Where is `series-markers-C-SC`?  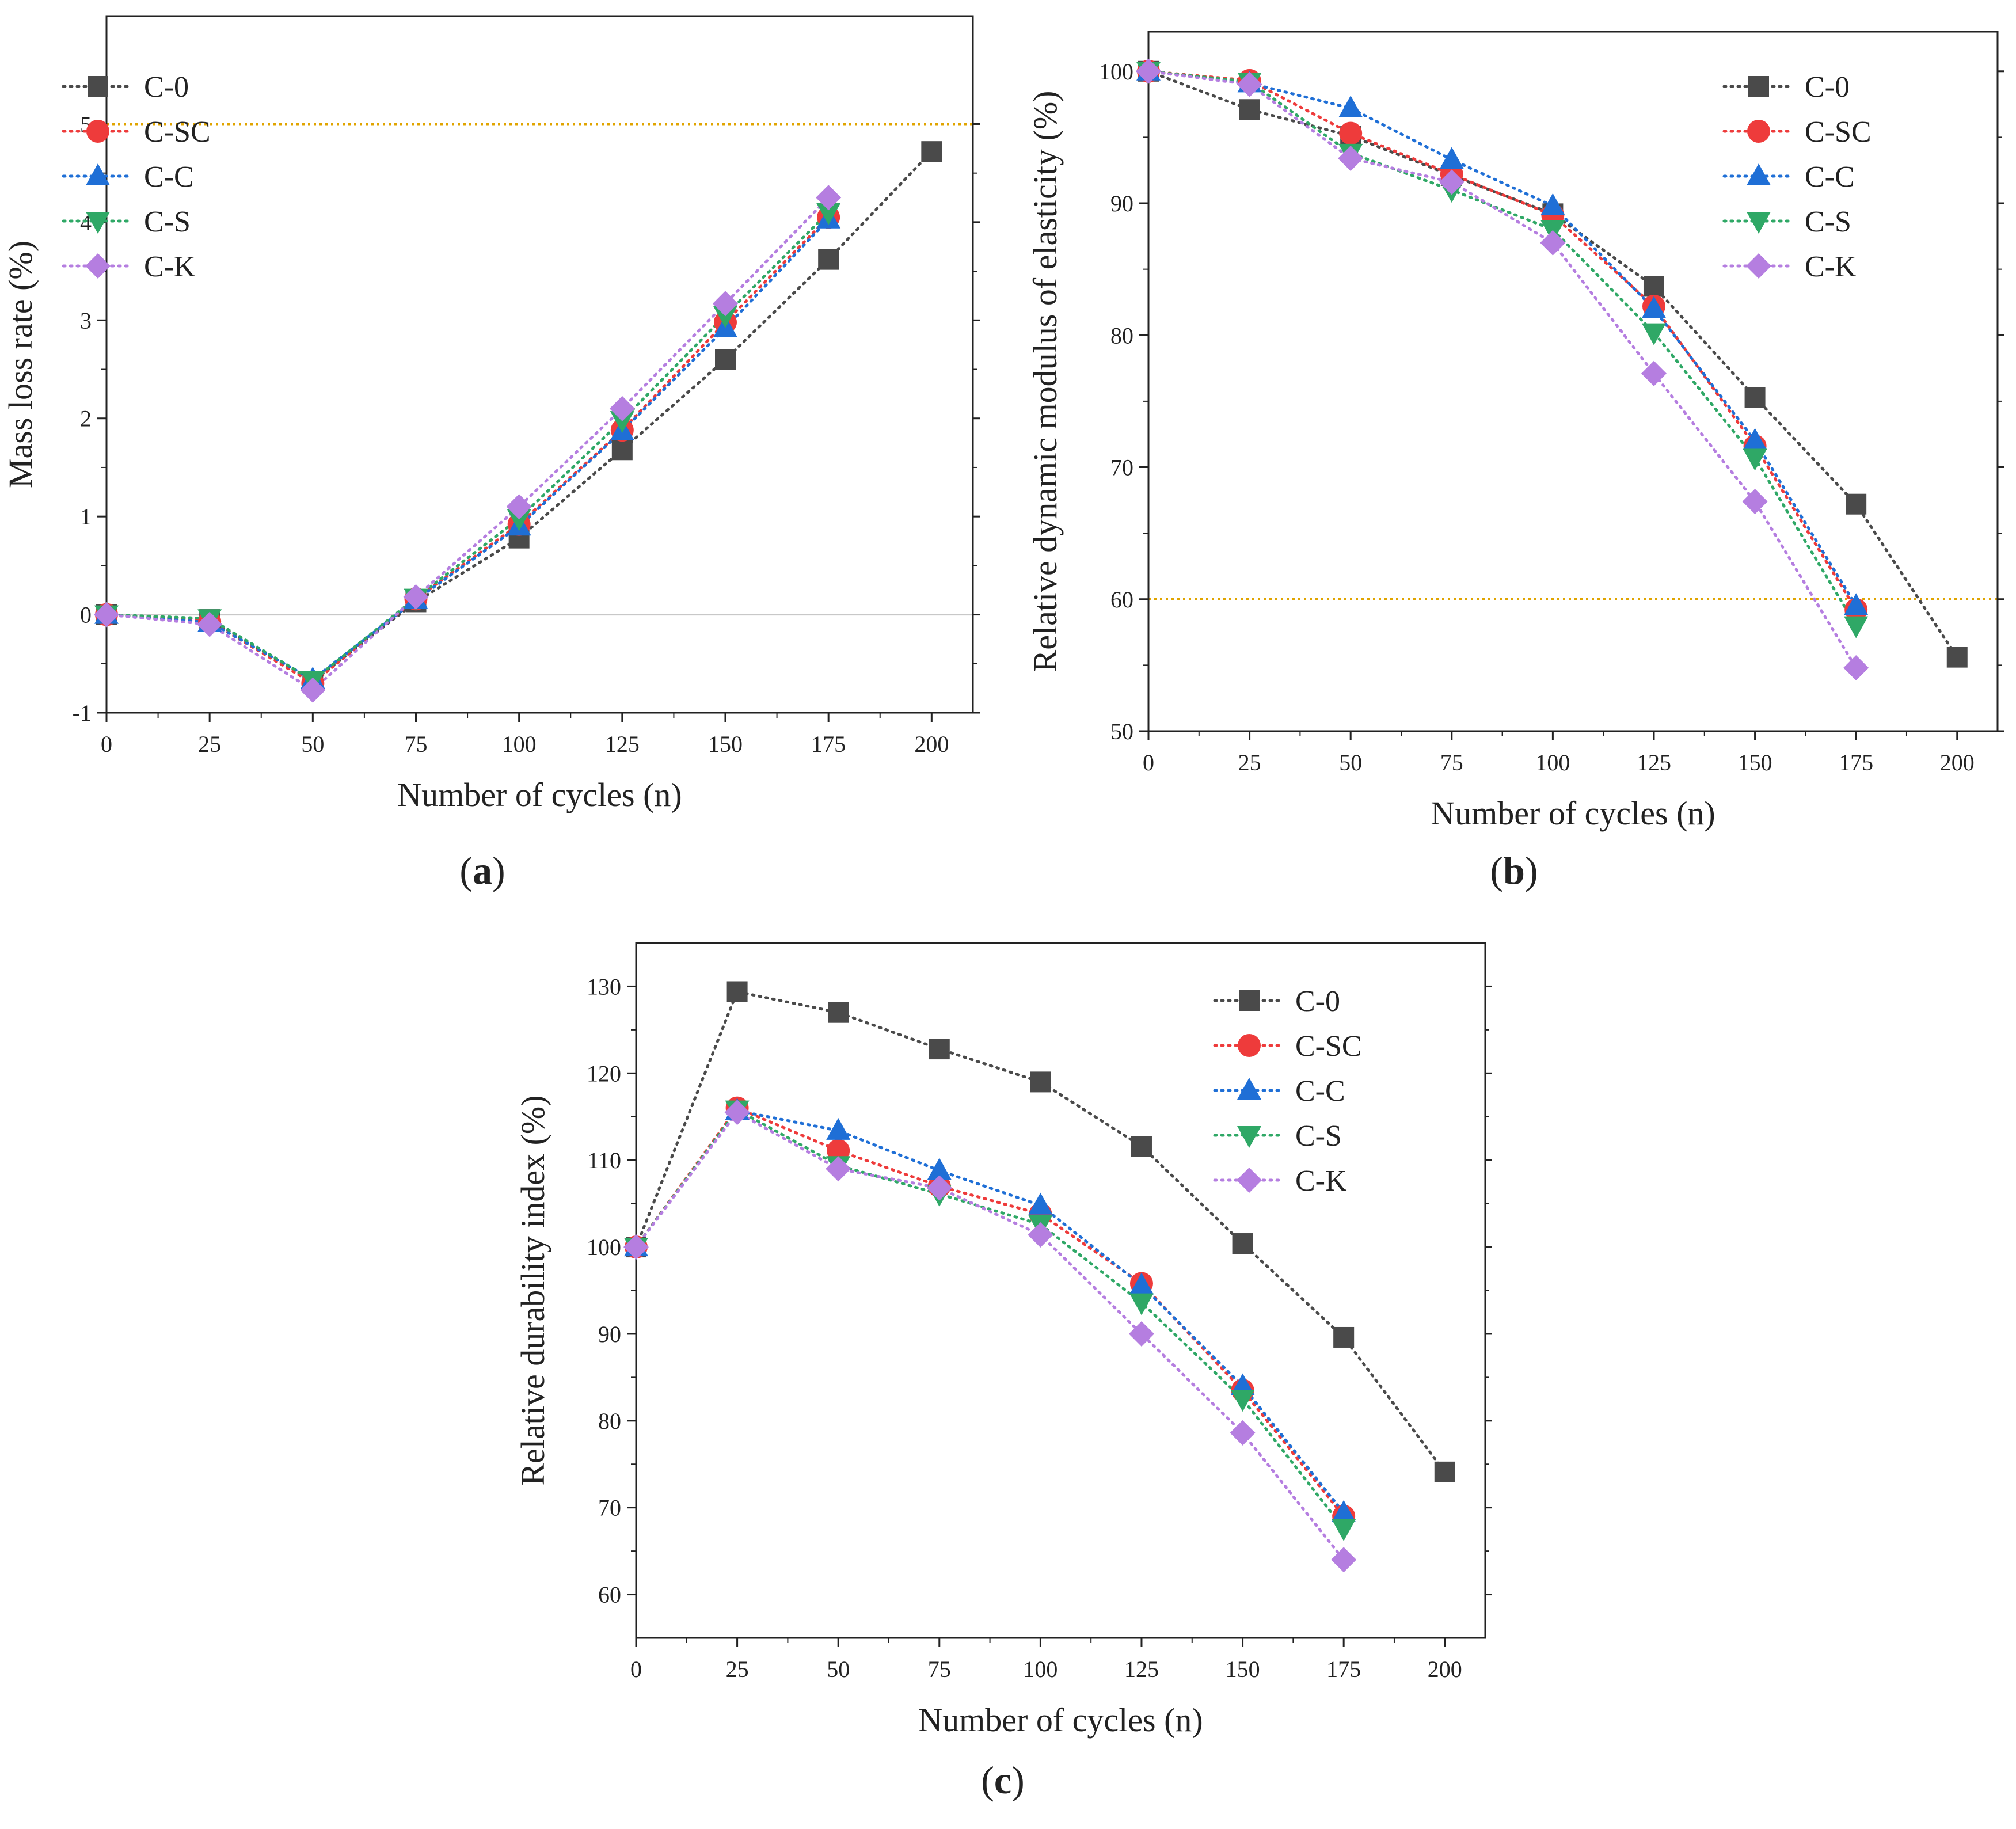 series-markers-C-SC is located at coordinates (991, 1312).